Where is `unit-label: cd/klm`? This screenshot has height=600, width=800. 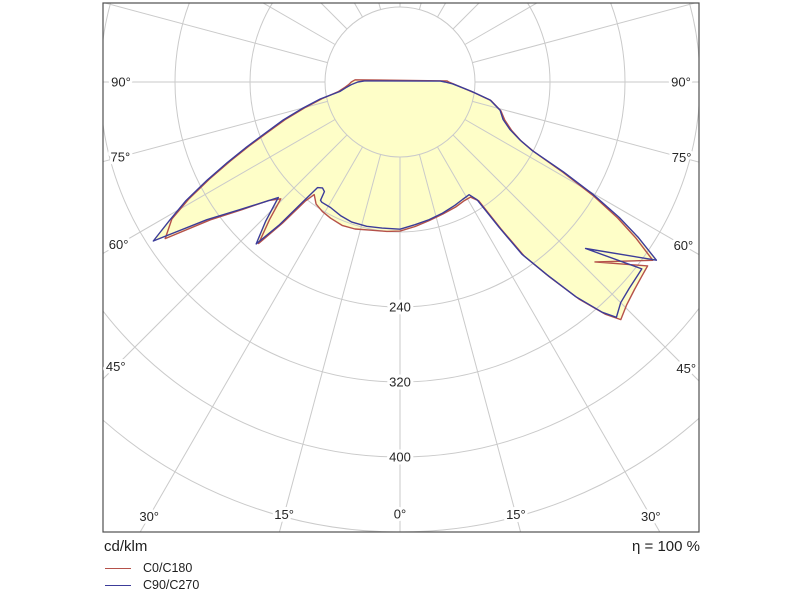
unit-label: cd/klm is located at coordinates (126, 546).